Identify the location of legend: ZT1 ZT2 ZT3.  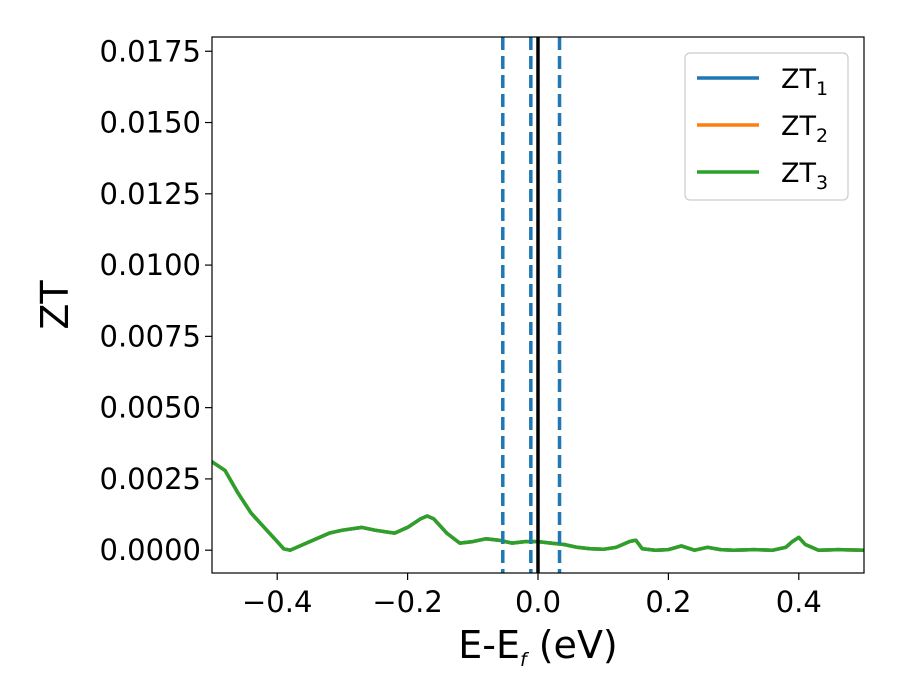
(766, 126).